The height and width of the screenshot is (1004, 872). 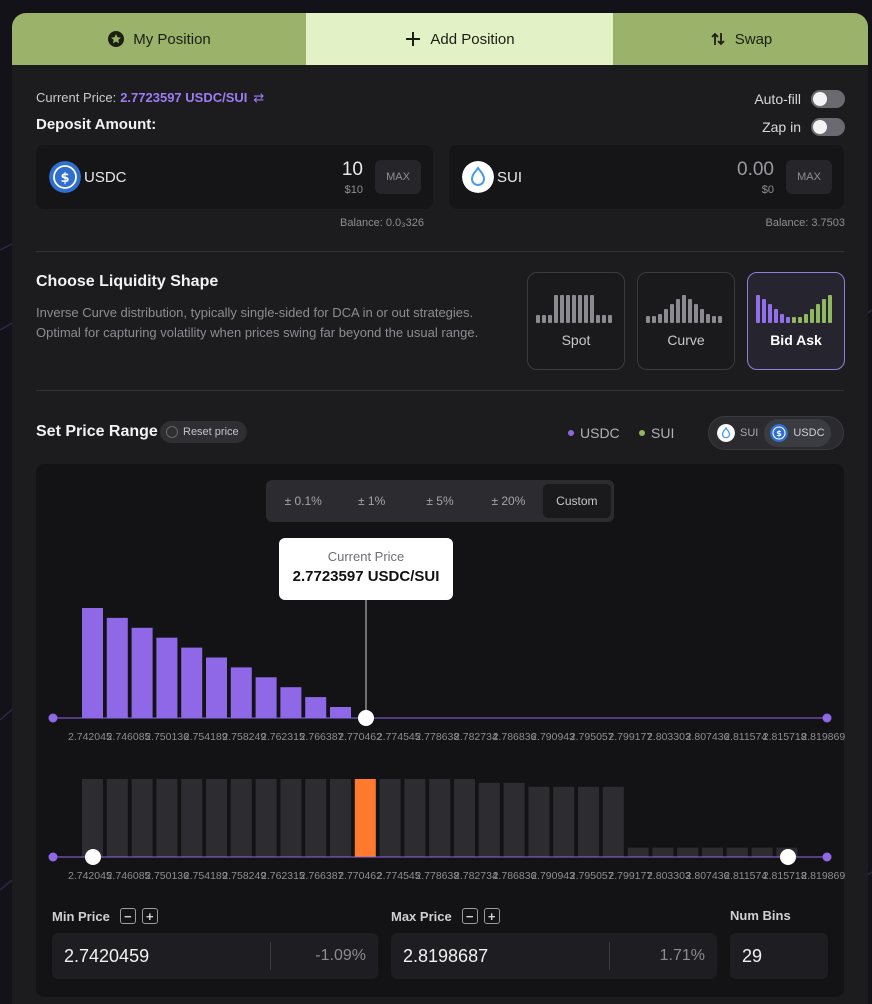 What do you see at coordinates (437, 737) in the screenshot?
I see `price-tick-label: 2.778638` at bounding box center [437, 737].